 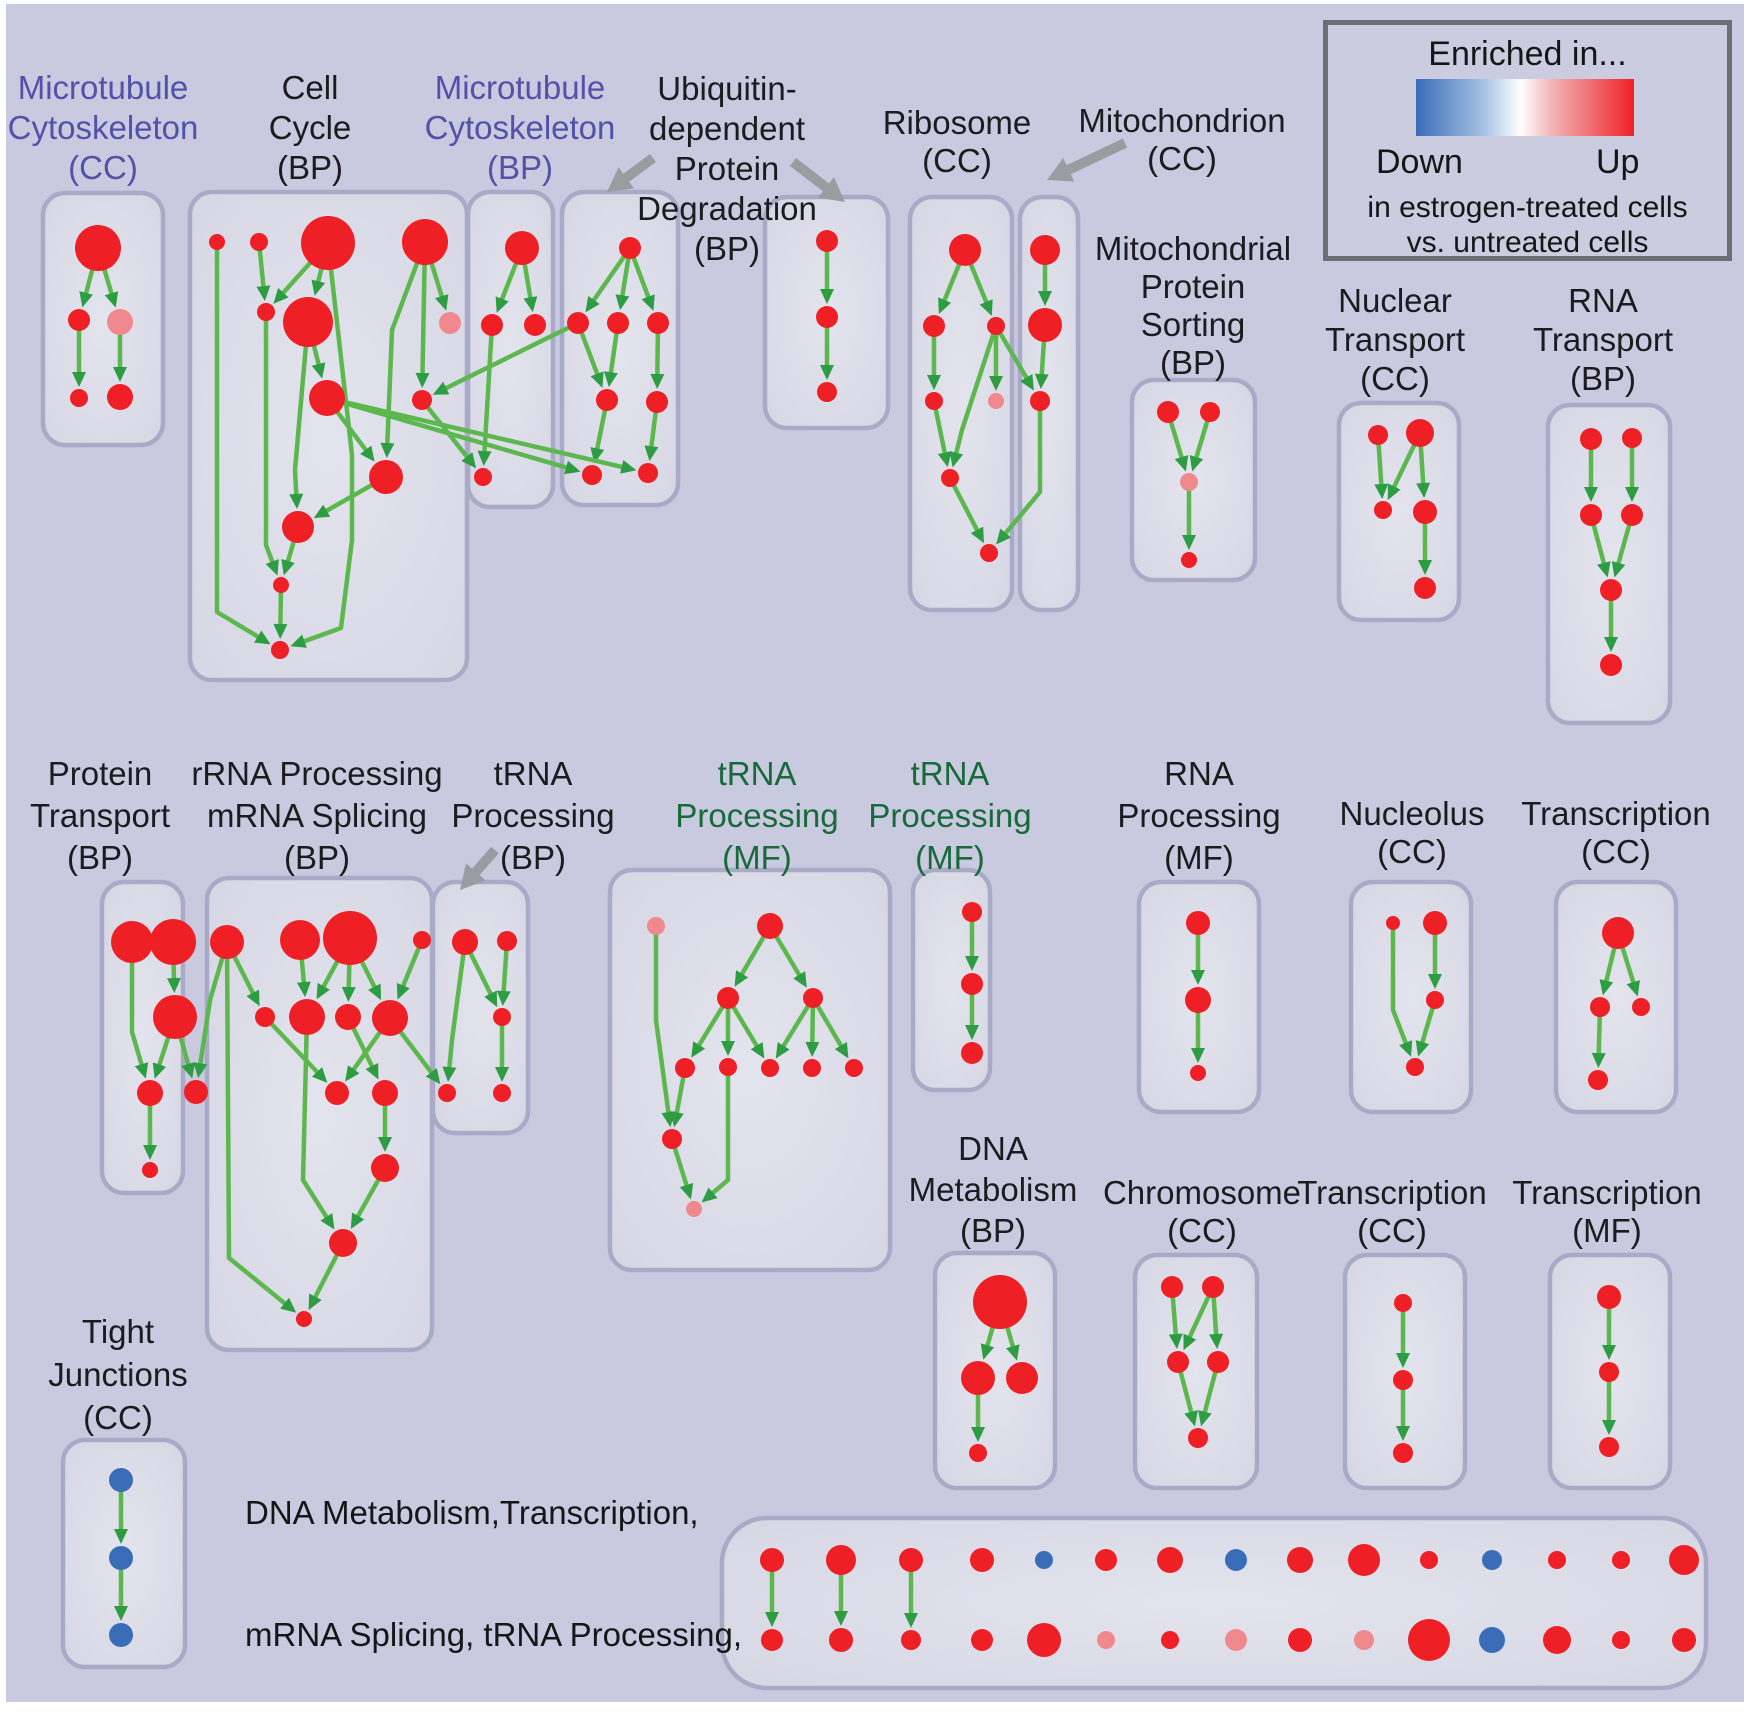 What do you see at coordinates (310, 87) in the screenshot?
I see `group-label-cell_cycle: Cell` at bounding box center [310, 87].